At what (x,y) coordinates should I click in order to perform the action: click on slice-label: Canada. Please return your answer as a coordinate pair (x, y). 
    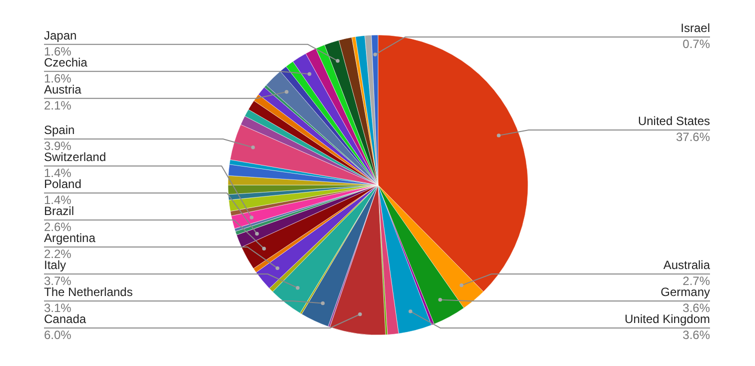
    Looking at the image, I should click on (65, 319).